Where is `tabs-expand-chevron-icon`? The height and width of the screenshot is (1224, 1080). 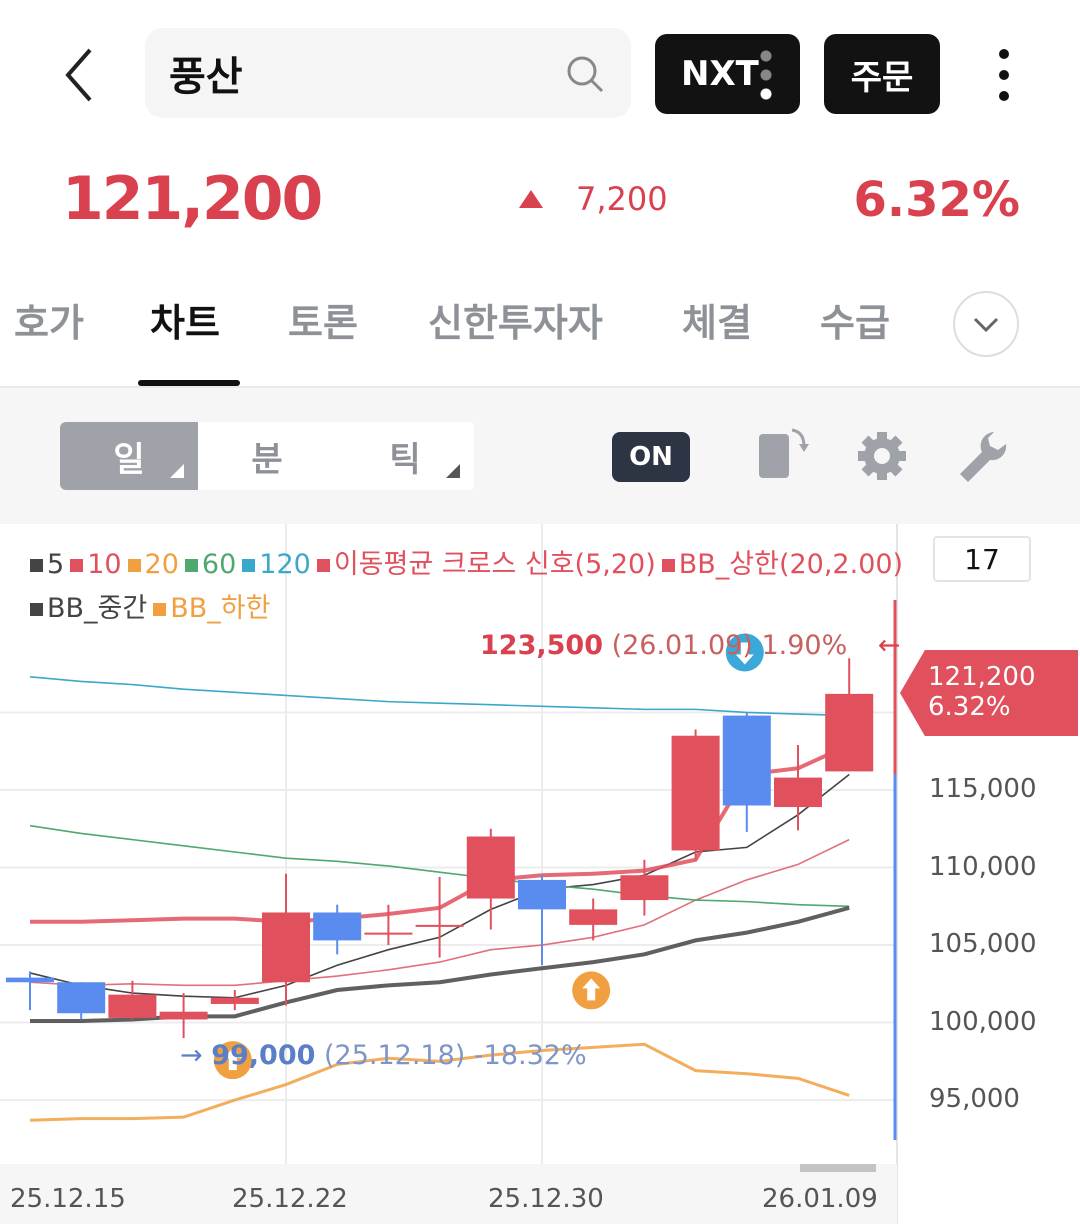
tabs-expand-chevron-icon is located at coordinates (986, 324).